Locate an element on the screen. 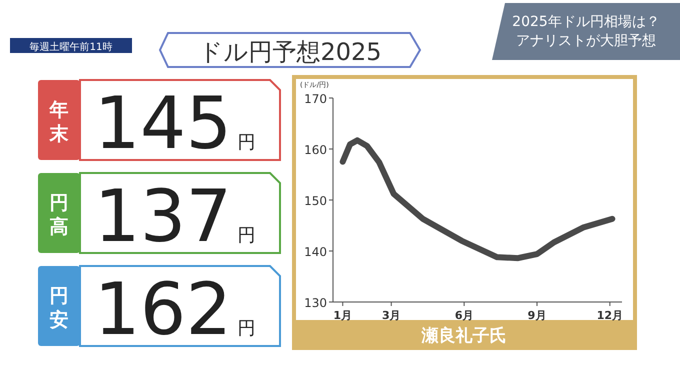 The height and width of the screenshot is (382, 680). text: 毎週土曜午前11時 is located at coordinates (71, 47).